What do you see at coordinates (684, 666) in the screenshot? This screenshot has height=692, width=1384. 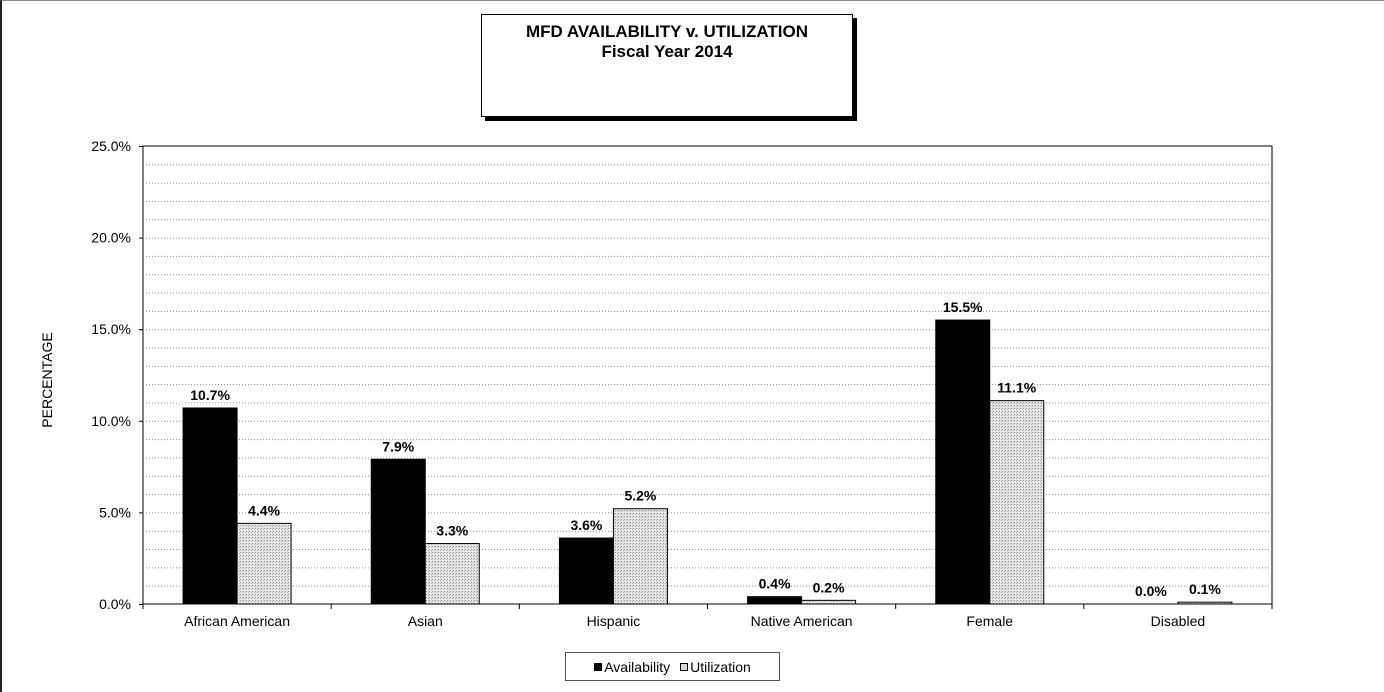 I see `legend-swatch-utilization` at bounding box center [684, 666].